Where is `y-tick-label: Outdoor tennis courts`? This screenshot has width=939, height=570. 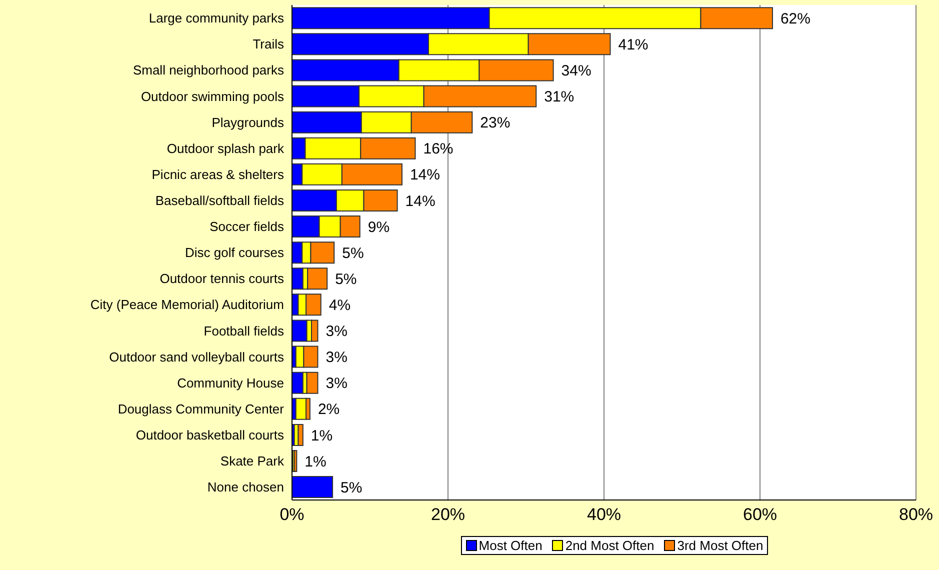 y-tick-label: Outdoor tennis courts is located at coordinates (222, 278).